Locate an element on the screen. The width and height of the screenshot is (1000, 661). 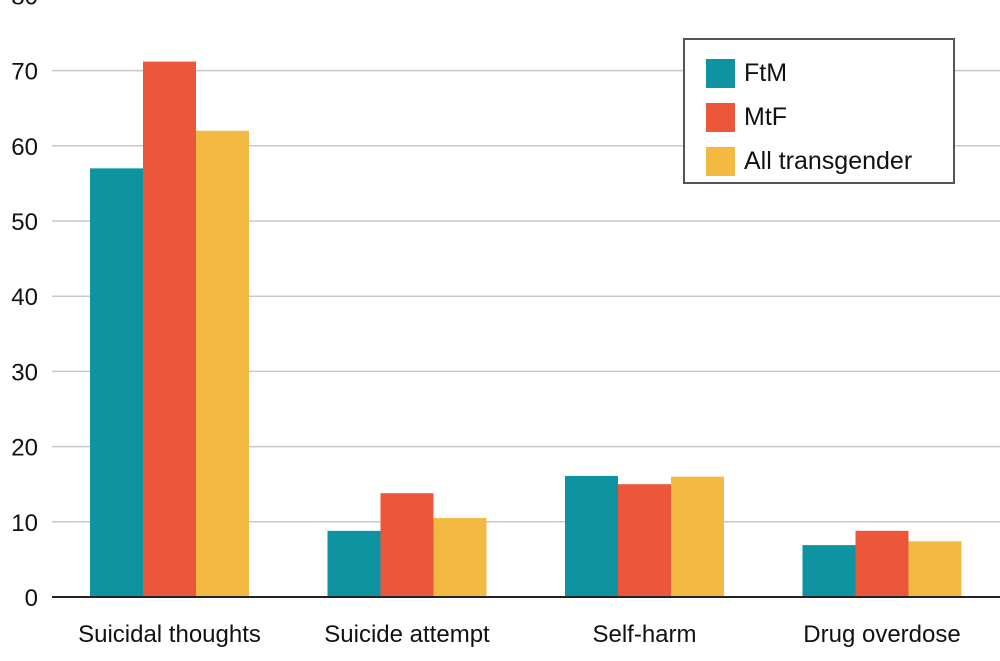
y-tick-label-60: 60 is located at coordinates (24, 147).